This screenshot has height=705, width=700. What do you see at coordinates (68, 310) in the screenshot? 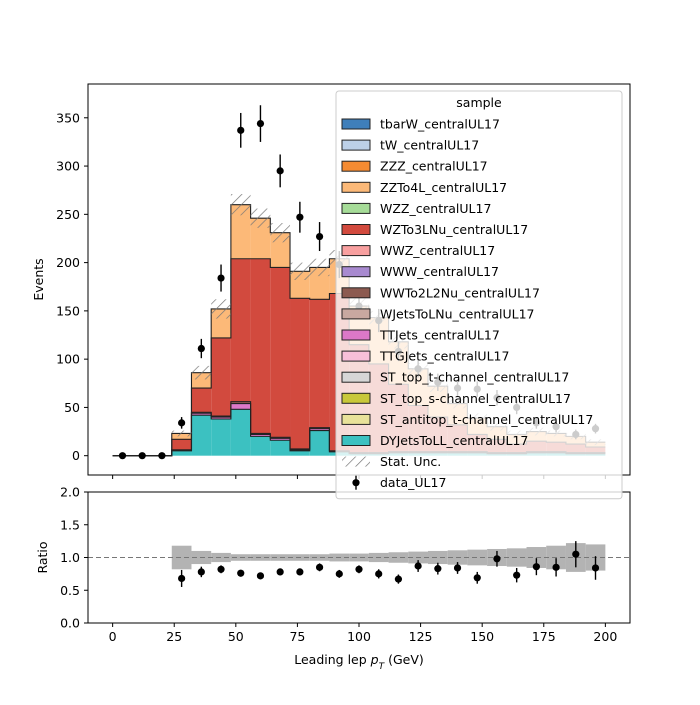
I see `y-tick-label: 150` at bounding box center [68, 310].